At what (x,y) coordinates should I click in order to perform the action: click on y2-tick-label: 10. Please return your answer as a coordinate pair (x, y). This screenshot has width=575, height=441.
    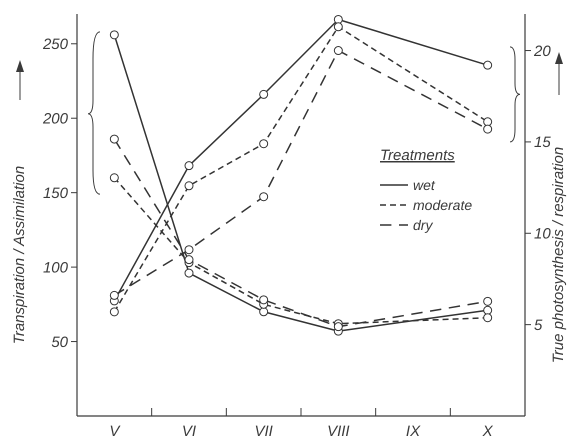
    Looking at the image, I should click on (543, 234).